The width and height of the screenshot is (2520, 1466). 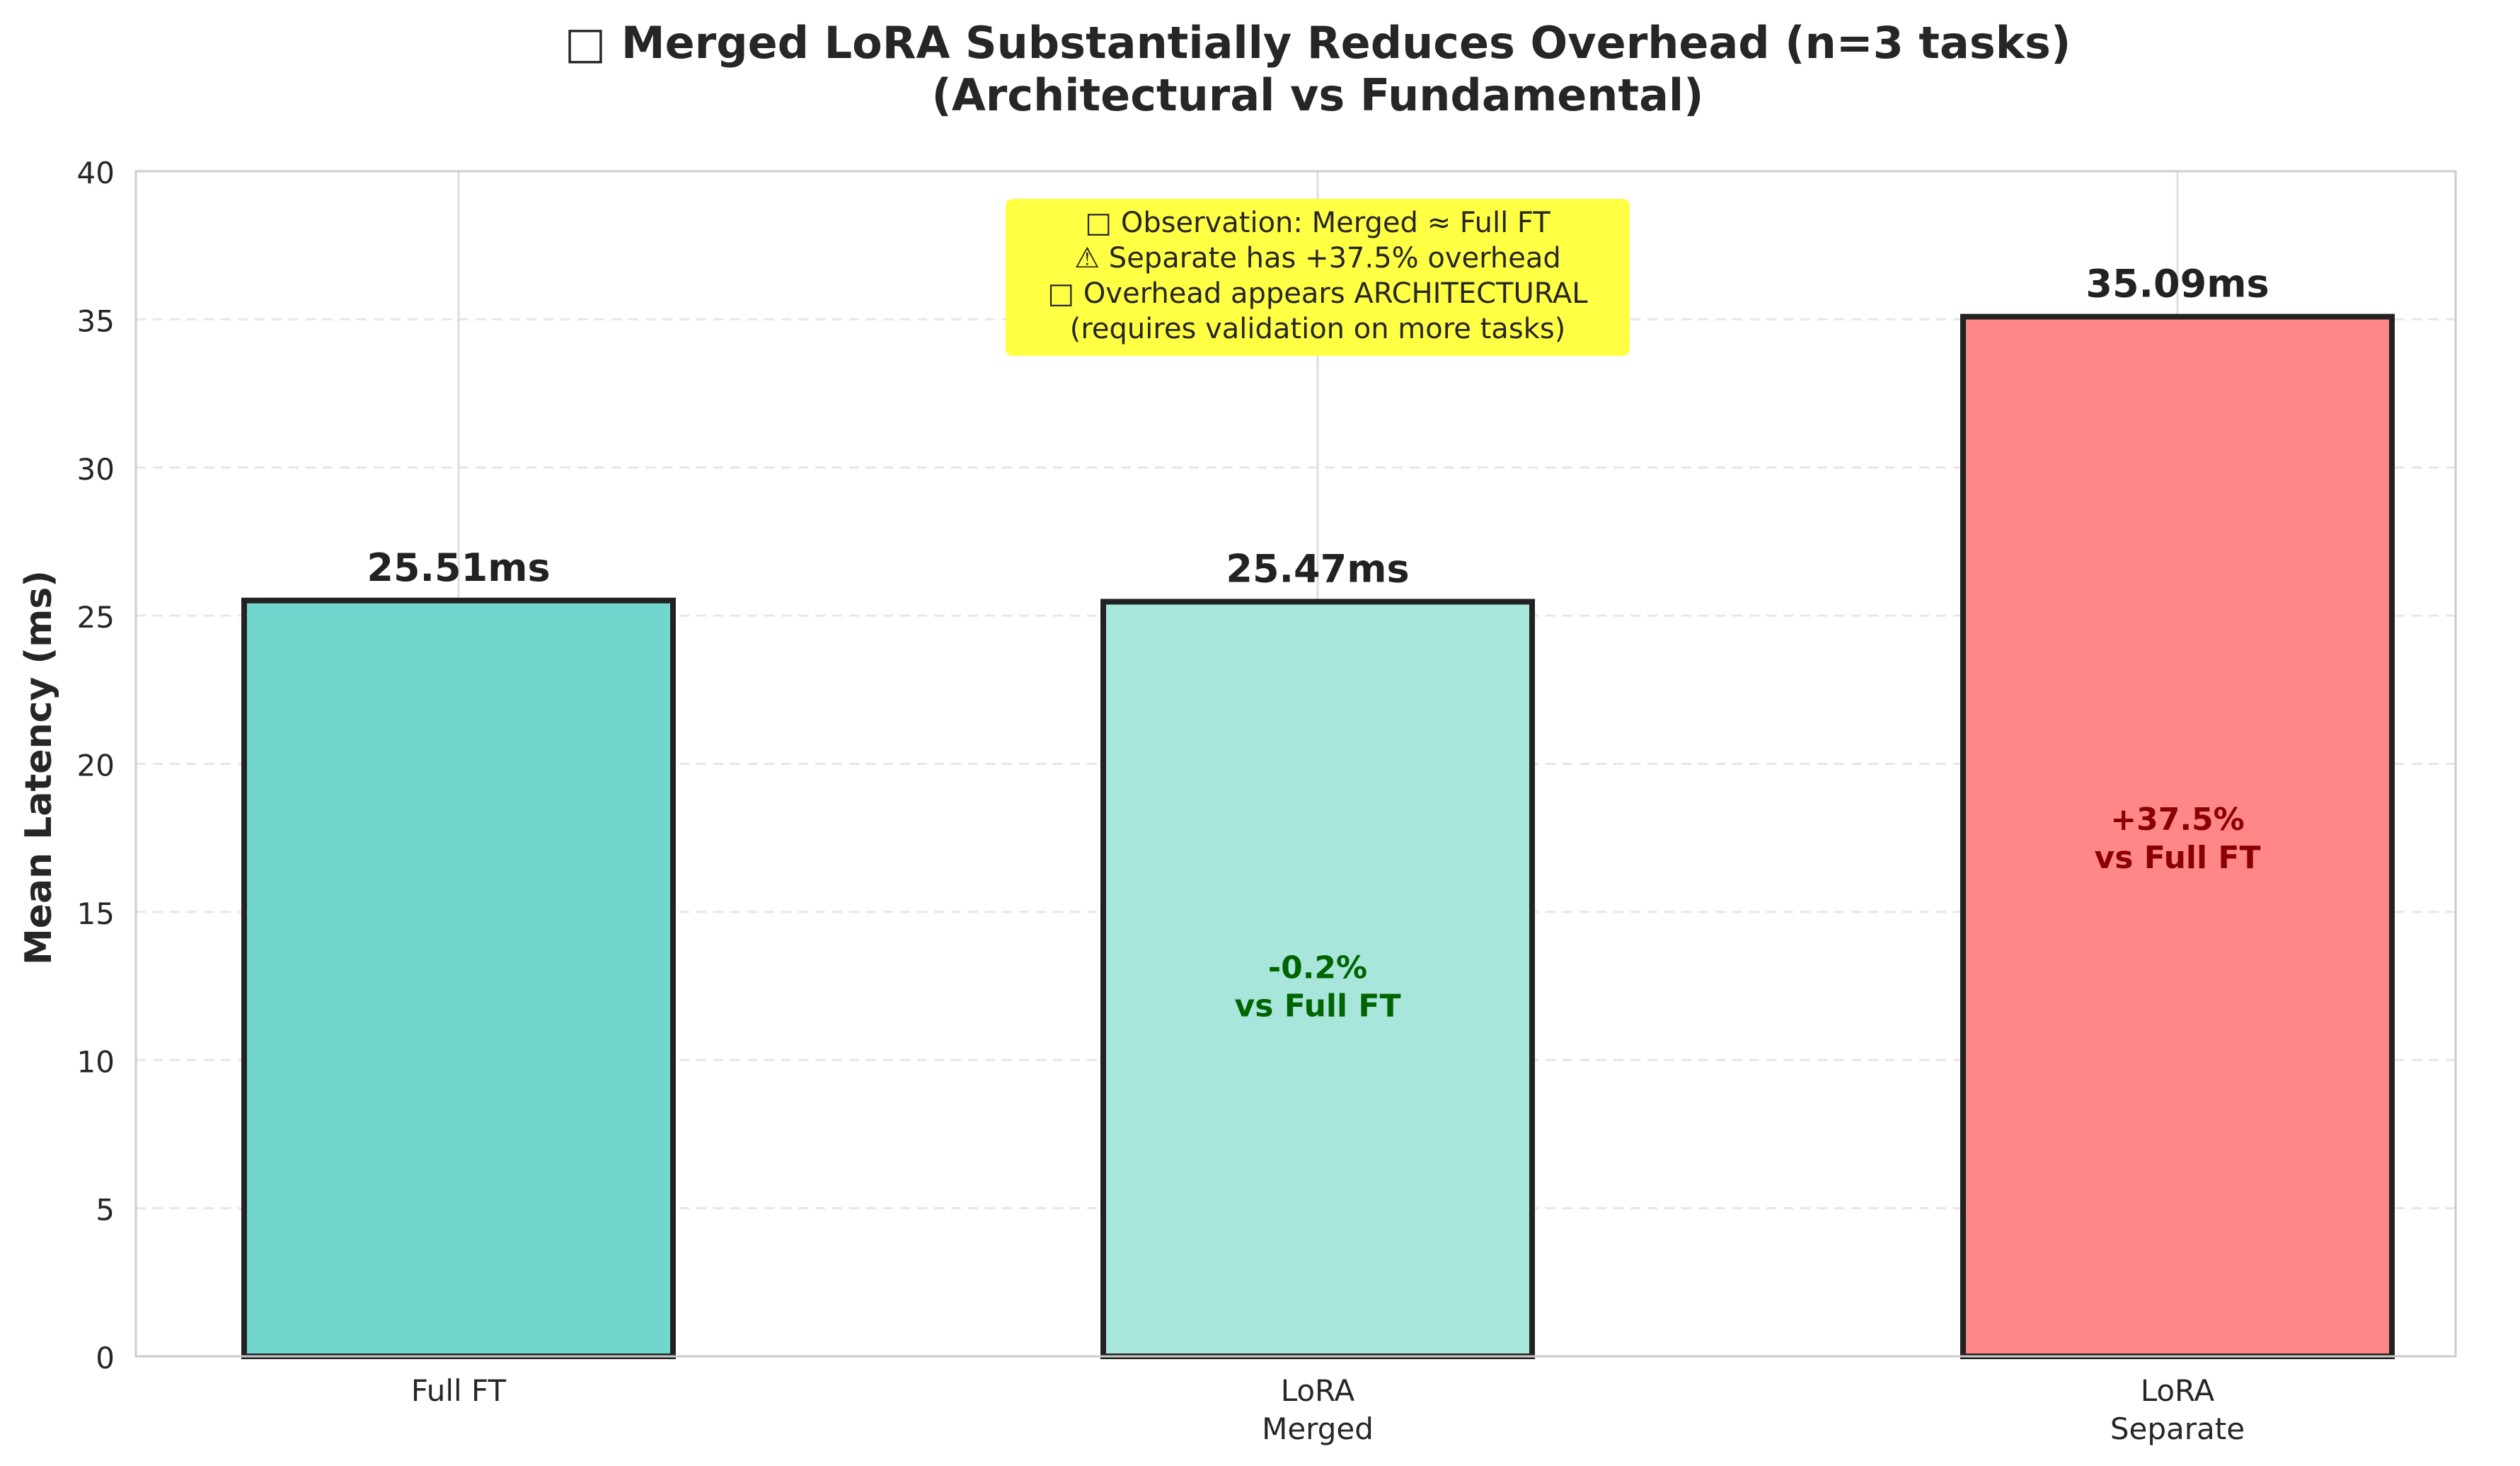 I want to click on y-tick-label: 10, so click(x=96, y=1061).